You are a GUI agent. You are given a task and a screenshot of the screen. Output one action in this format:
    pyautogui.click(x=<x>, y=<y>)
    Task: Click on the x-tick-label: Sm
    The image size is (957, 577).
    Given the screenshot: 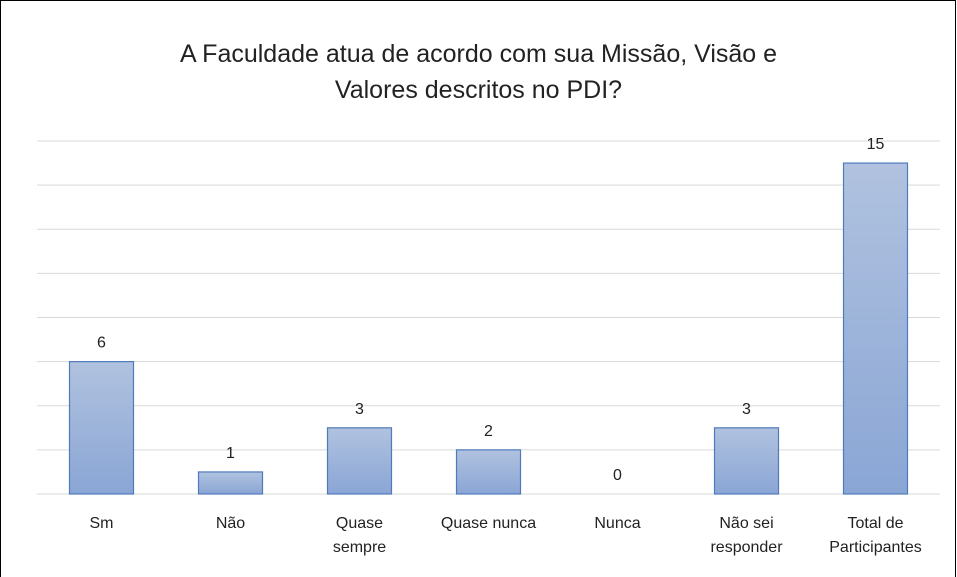 What is the action you would take?
    pyautogui.click(x=101, y=523)
    